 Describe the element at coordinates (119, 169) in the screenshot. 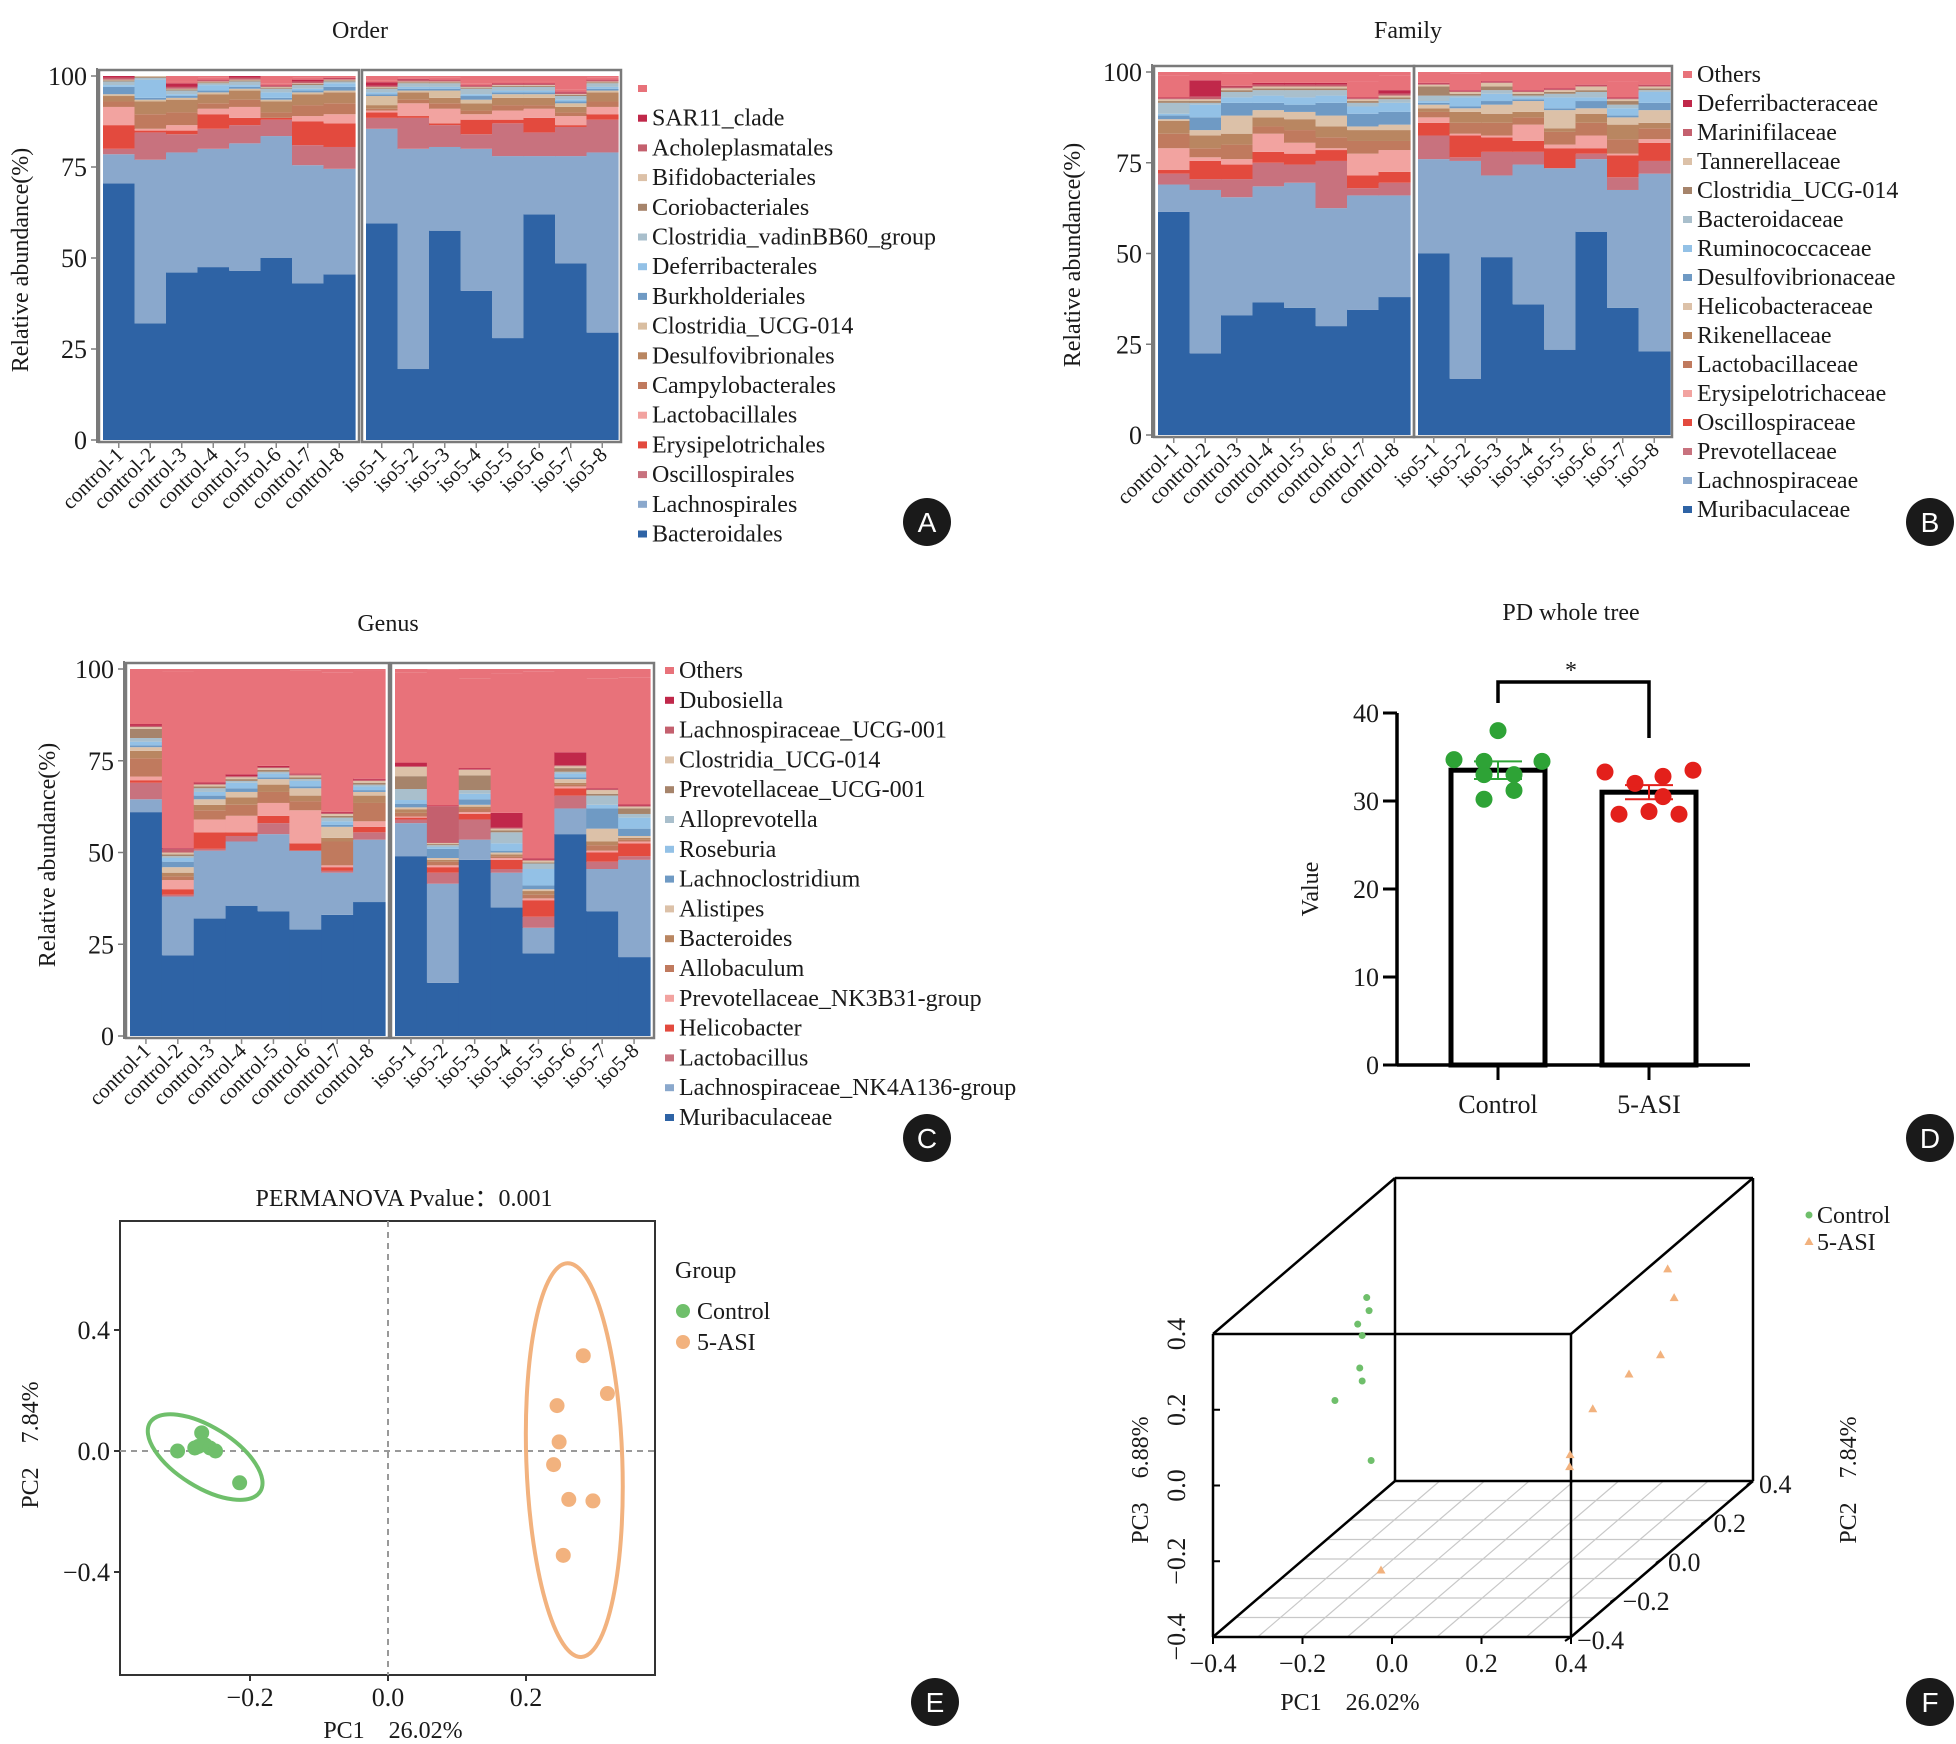

I see `bar-segment-lachnospirales` at that location.